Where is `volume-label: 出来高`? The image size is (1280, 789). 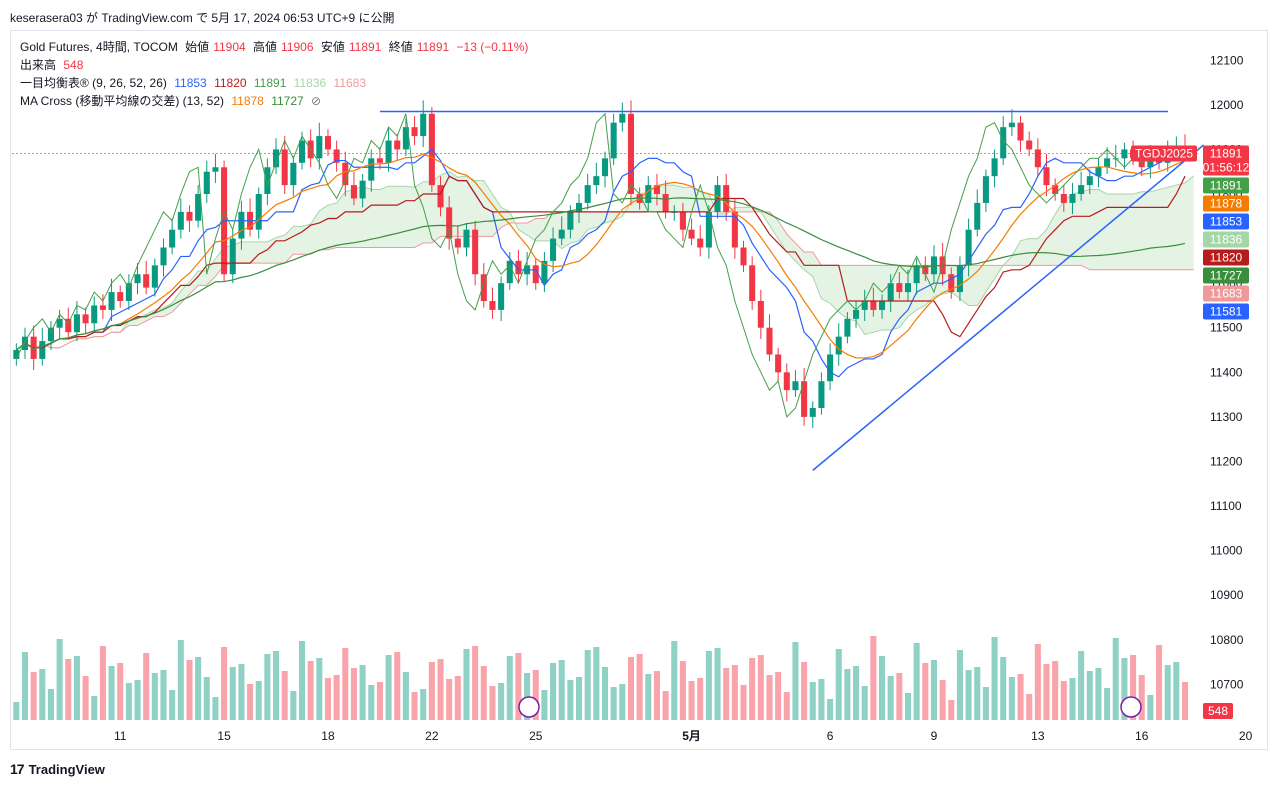
volume-label: 出来高 is located at coordinates (38, 65).